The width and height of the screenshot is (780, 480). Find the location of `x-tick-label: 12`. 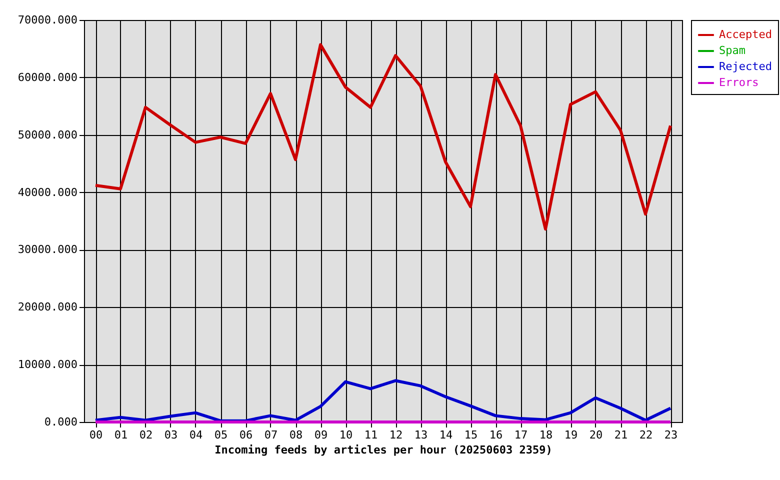

x-tick-label: 12 is located at coordinates (396, 435).